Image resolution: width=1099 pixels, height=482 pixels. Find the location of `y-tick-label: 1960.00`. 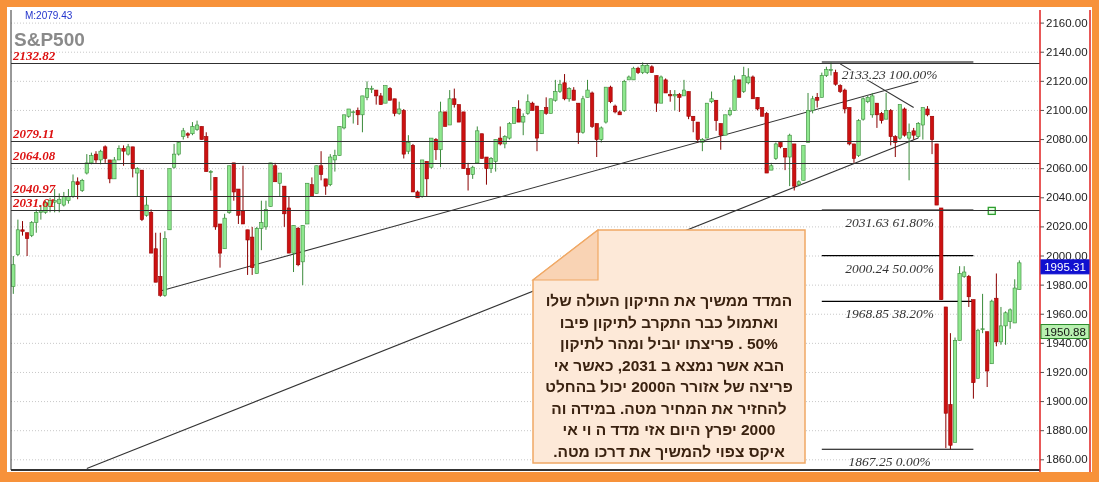

y-tick-label: 1960.00 is located at coordinates (1067, 313).